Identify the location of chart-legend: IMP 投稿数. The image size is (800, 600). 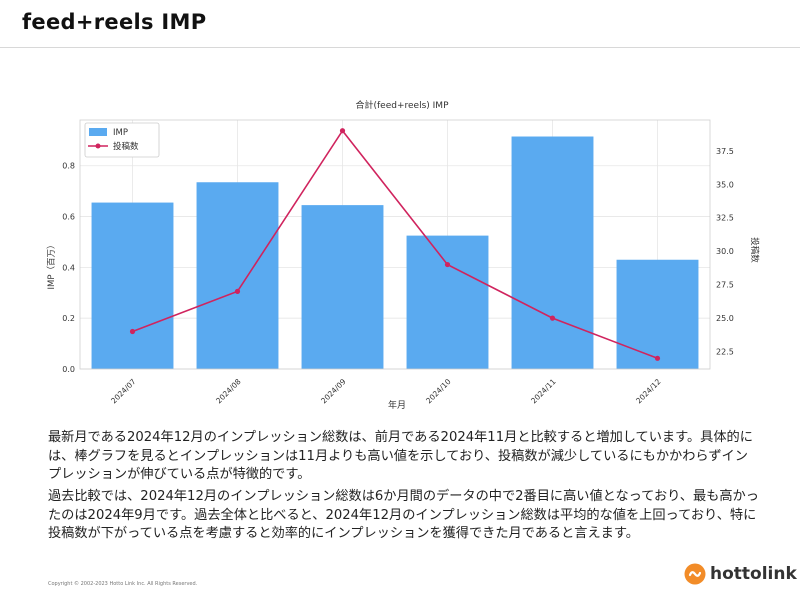
(122, 140).